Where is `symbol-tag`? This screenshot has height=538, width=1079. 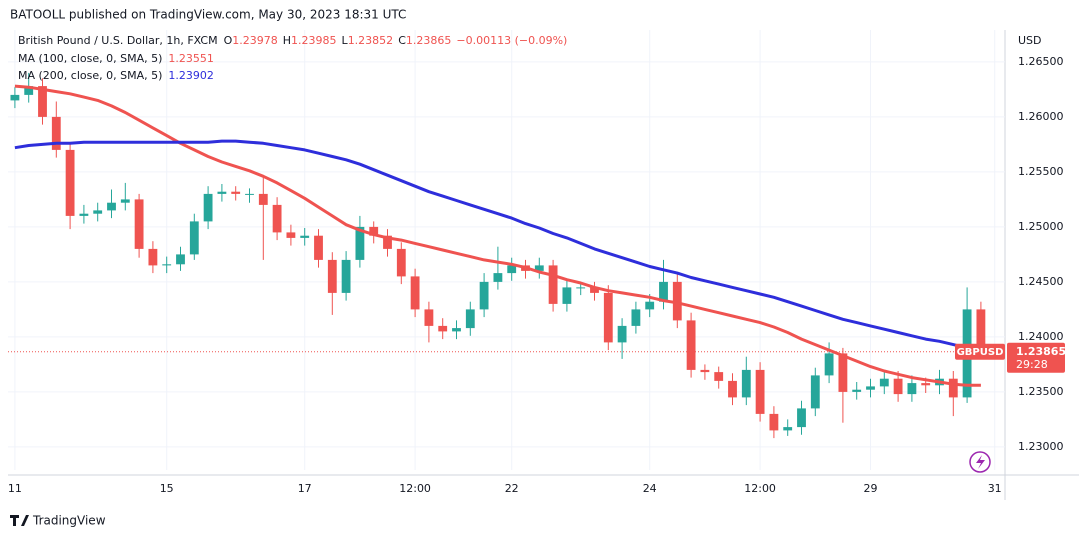
symbol-tag is located at coordinates (980, 351).